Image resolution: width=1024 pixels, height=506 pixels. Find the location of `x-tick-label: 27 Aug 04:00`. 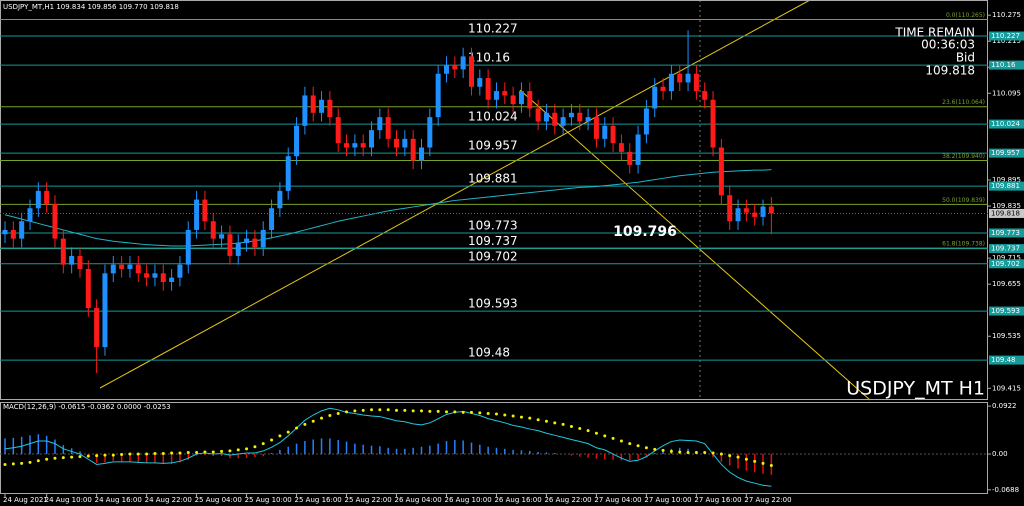

x-tick-label: 27 Aug 04:00 is located at coordinates (617, 500).